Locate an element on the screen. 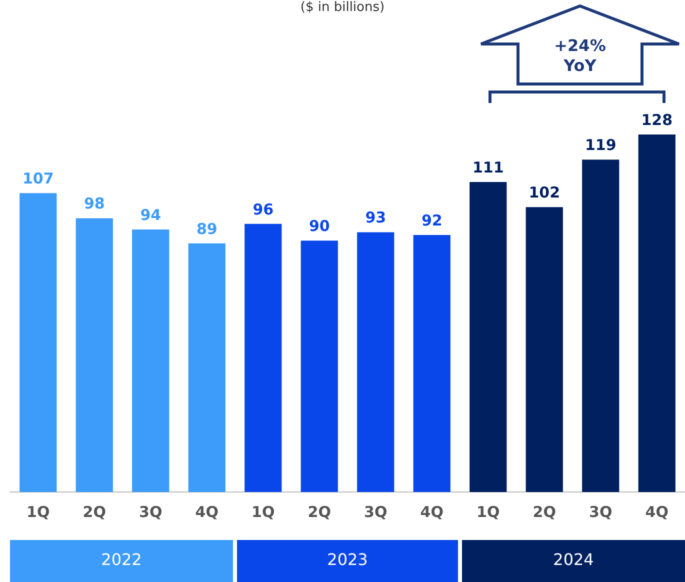 The height and width of the screenshot is (582, 685). data-label: 90 is located at coordinates (319, 226).